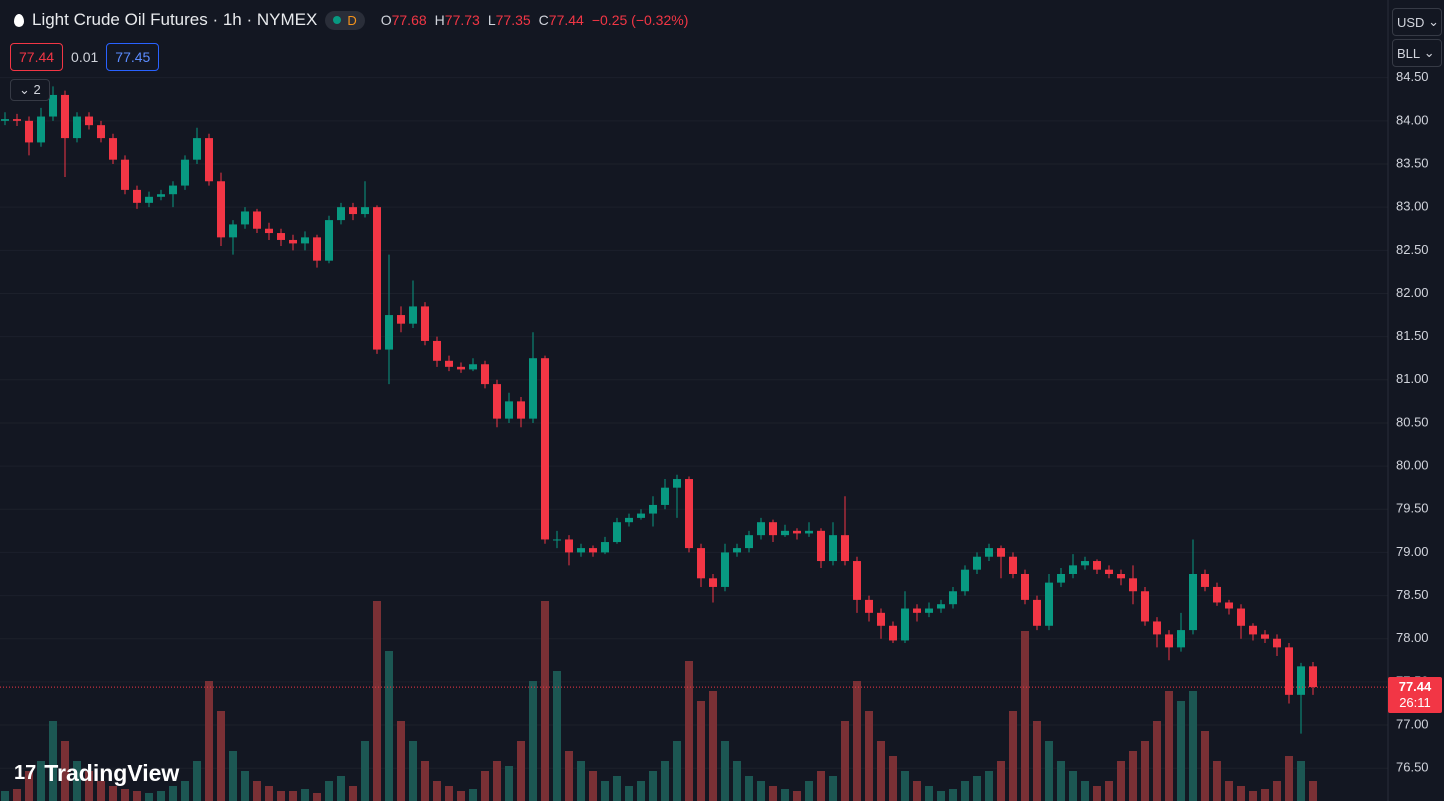 Image resolution: width=1444 pixels, height=801 pixels. Describe the element at coordinates (1411, 22) in the screenshot. I see `currency: USD` at that location.